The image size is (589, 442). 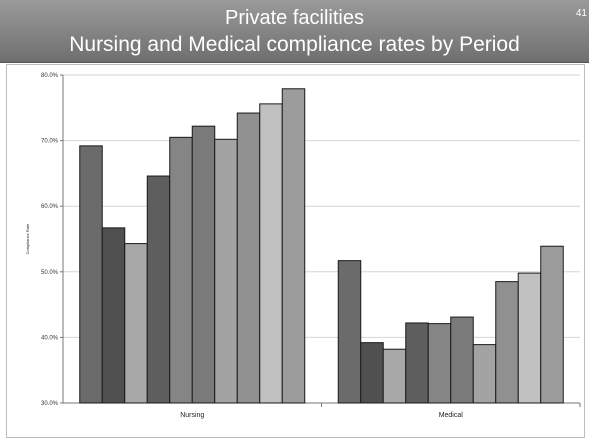 What do you see at coordinates (50, 404) in the screenshot?
I see `y-tick-label: 30.0%` at bounding box center [50, 404].